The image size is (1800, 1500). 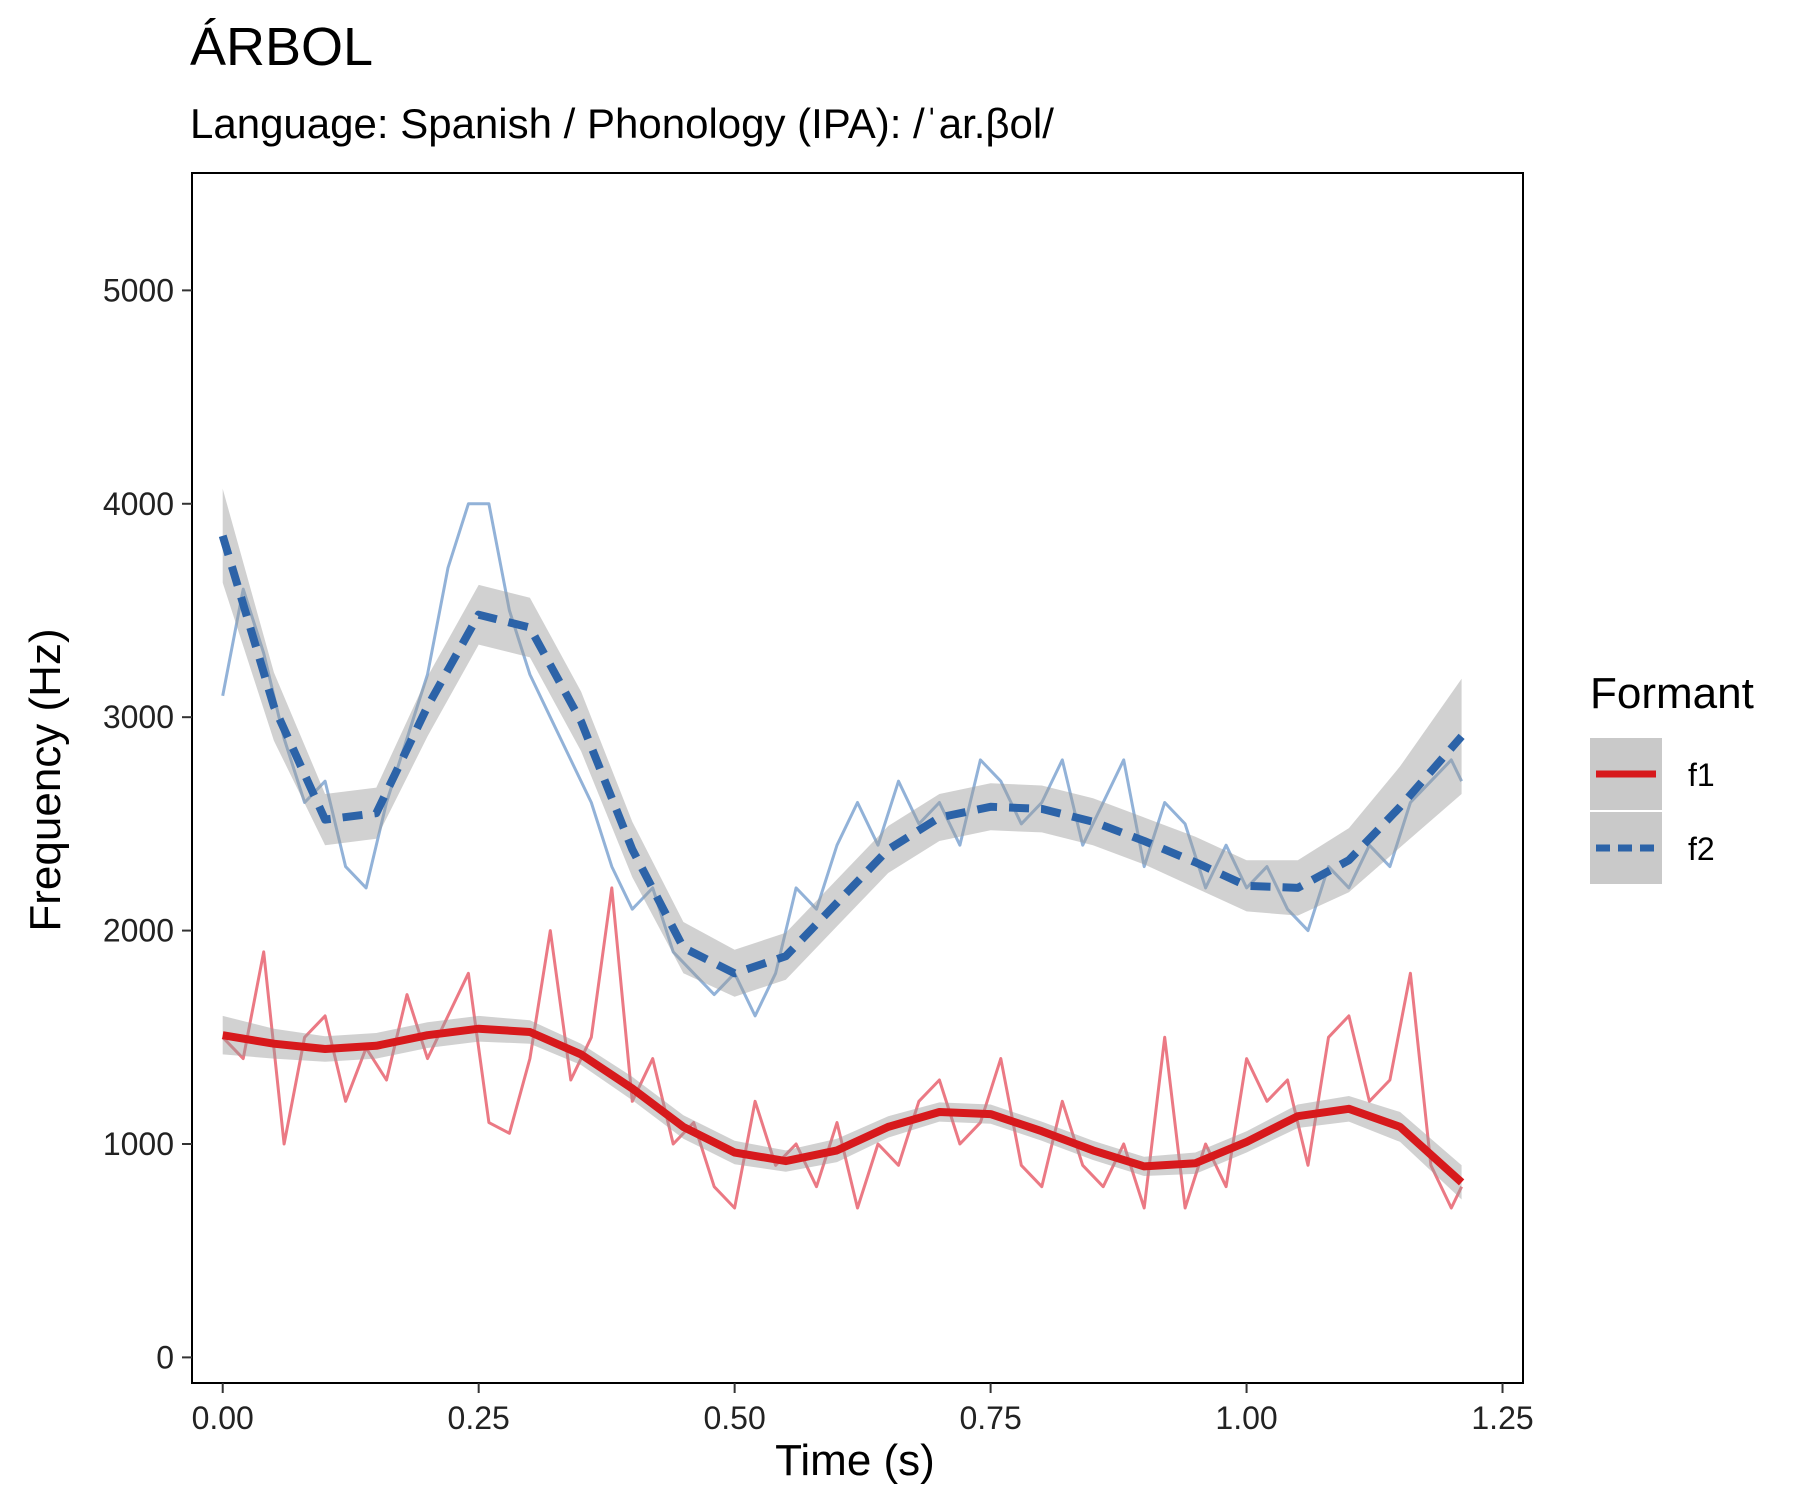 What do you see at coordinates (138, 1144) in the screenshot?
I see `y-tick-label: 1000` at bounding box center [138, 1144].